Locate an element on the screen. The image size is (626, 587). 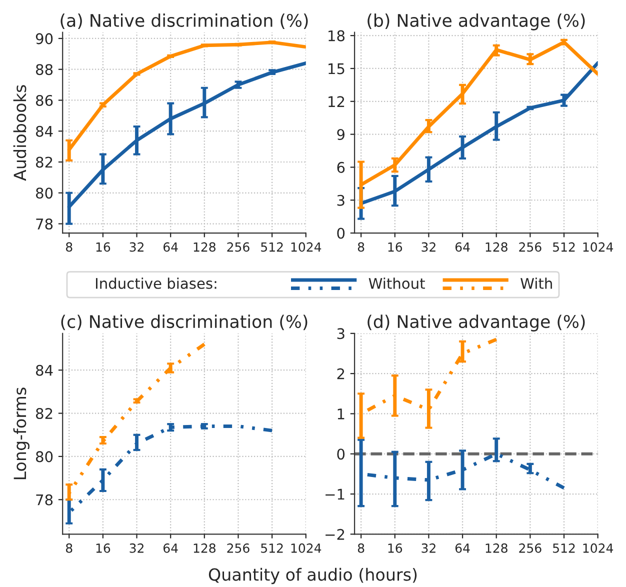
legend-label: Without is located at coordinates (396, 283).